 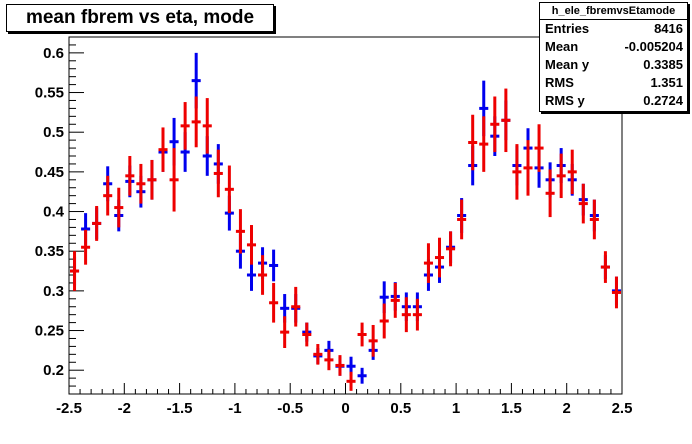 What do you see at coordinates (559, 82) in the screenshot?
I see `stats-label: RMS` at bounding box center [559, 82].